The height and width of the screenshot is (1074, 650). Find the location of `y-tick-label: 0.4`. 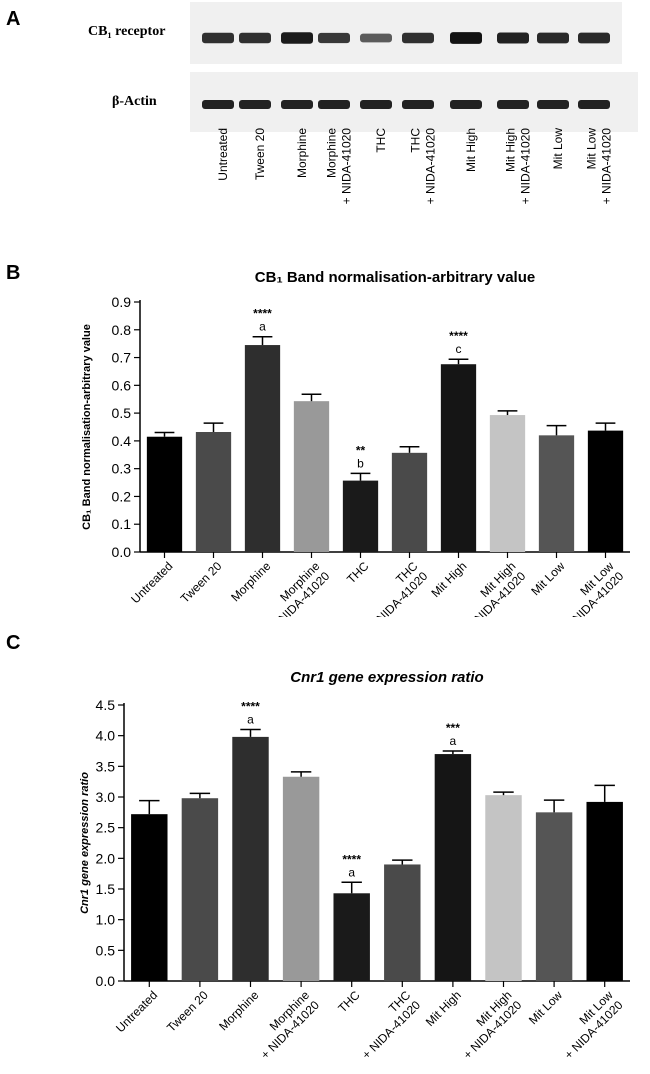

y-tick-label: 0.4 is located at coordinates (122, 441).